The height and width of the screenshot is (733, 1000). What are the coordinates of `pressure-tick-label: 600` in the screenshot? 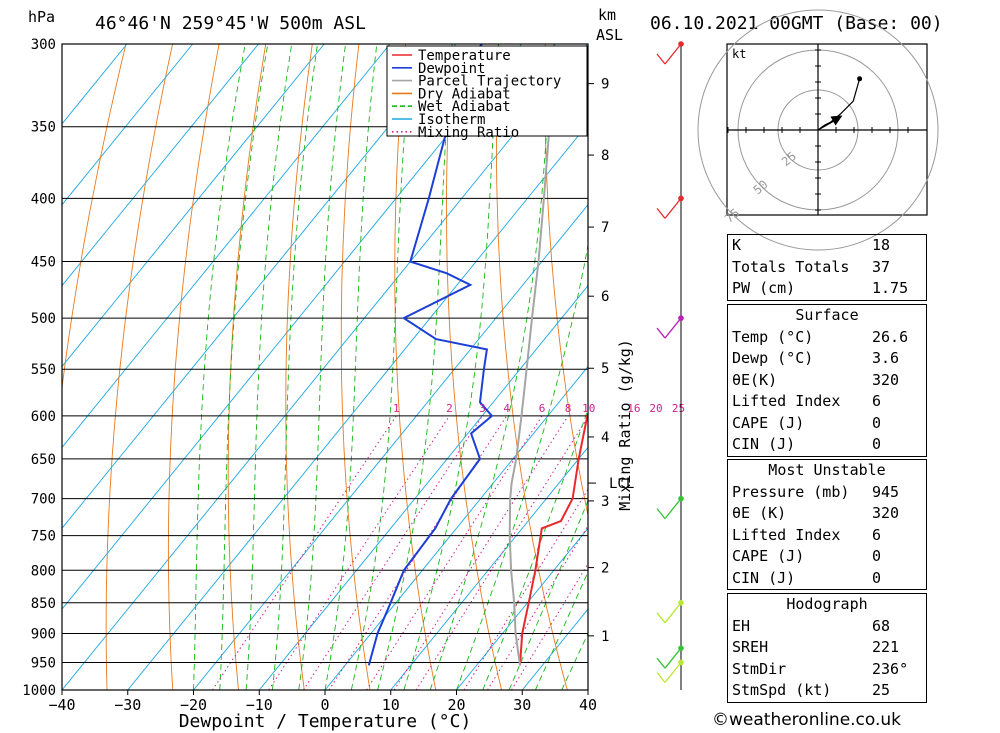 It's located at (43, 417).